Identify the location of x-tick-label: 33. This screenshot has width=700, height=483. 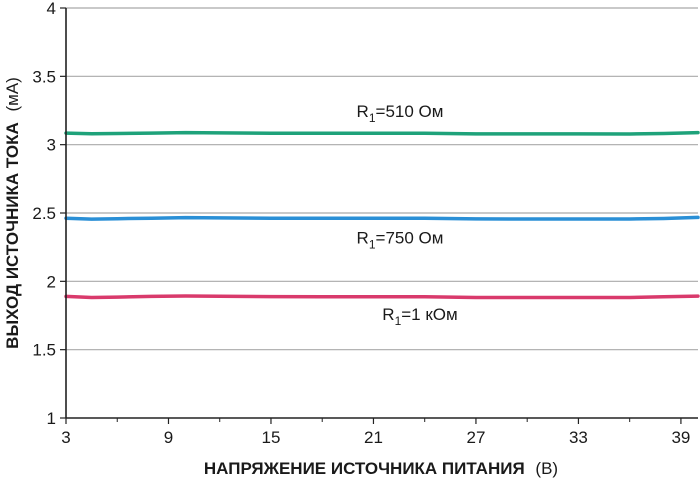
(578, 437).